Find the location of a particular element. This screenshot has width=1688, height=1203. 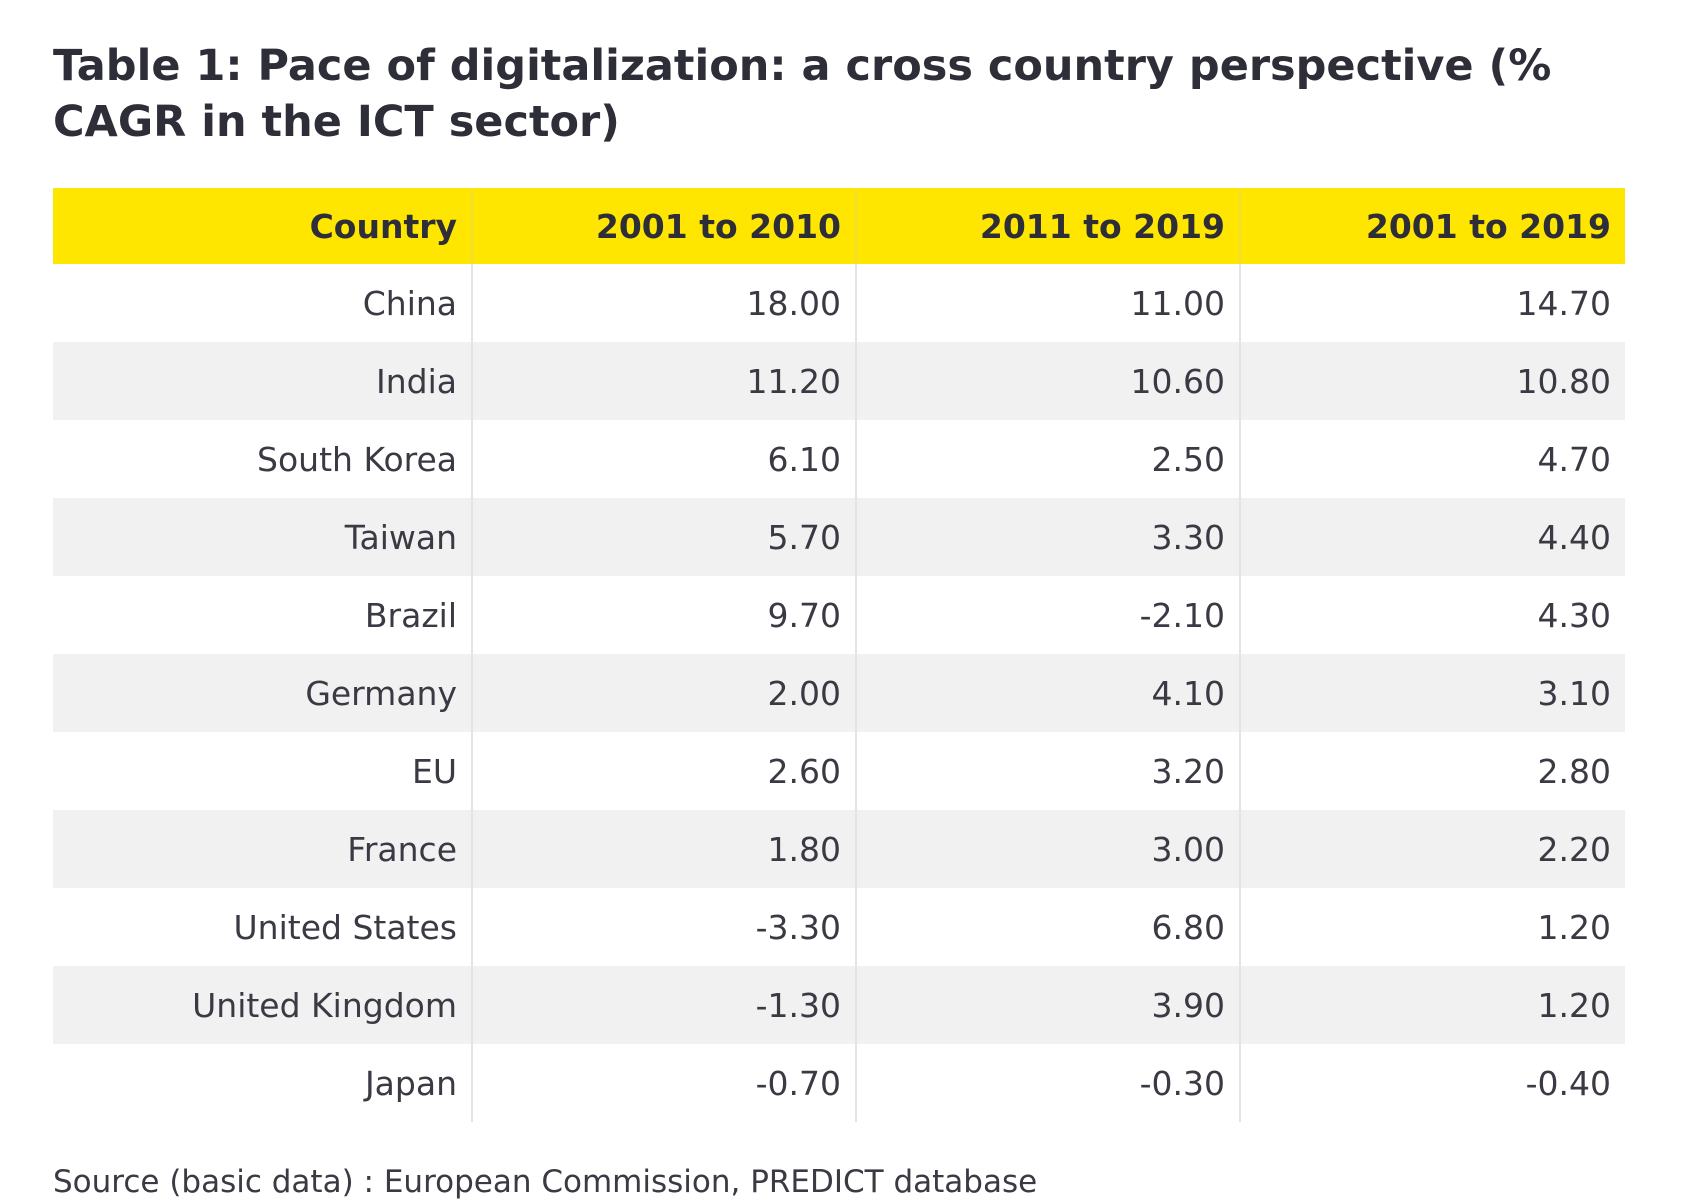

value-cell-2011-2019: 3.20 is located at coordinates (1047, 771).